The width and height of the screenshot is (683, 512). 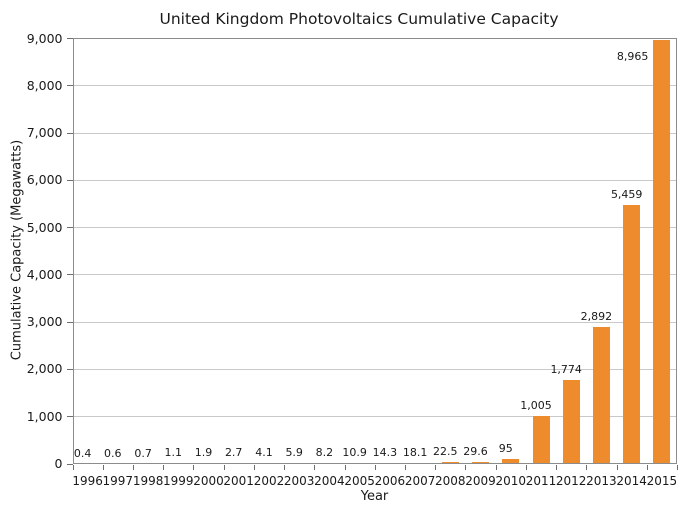 What do you see at coordinates (631, 480) in the screenshot?
I see `x-tick-label: 2014` at bounding box center [631, 480].